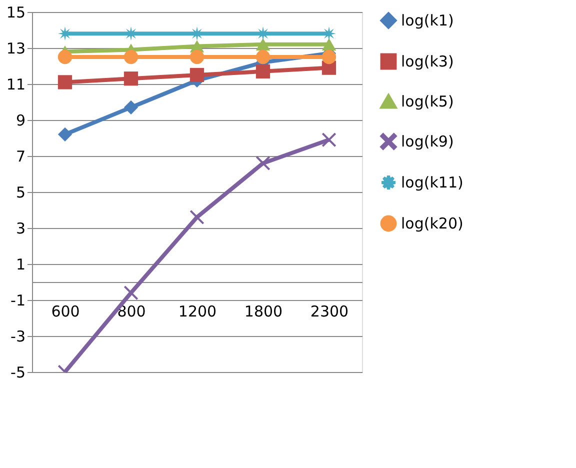 The width and height of the screenshot is (576, 468). Describe the element at coordinates (18, 301) in the screenshot. I see `y-tick-label: -1` at that location.